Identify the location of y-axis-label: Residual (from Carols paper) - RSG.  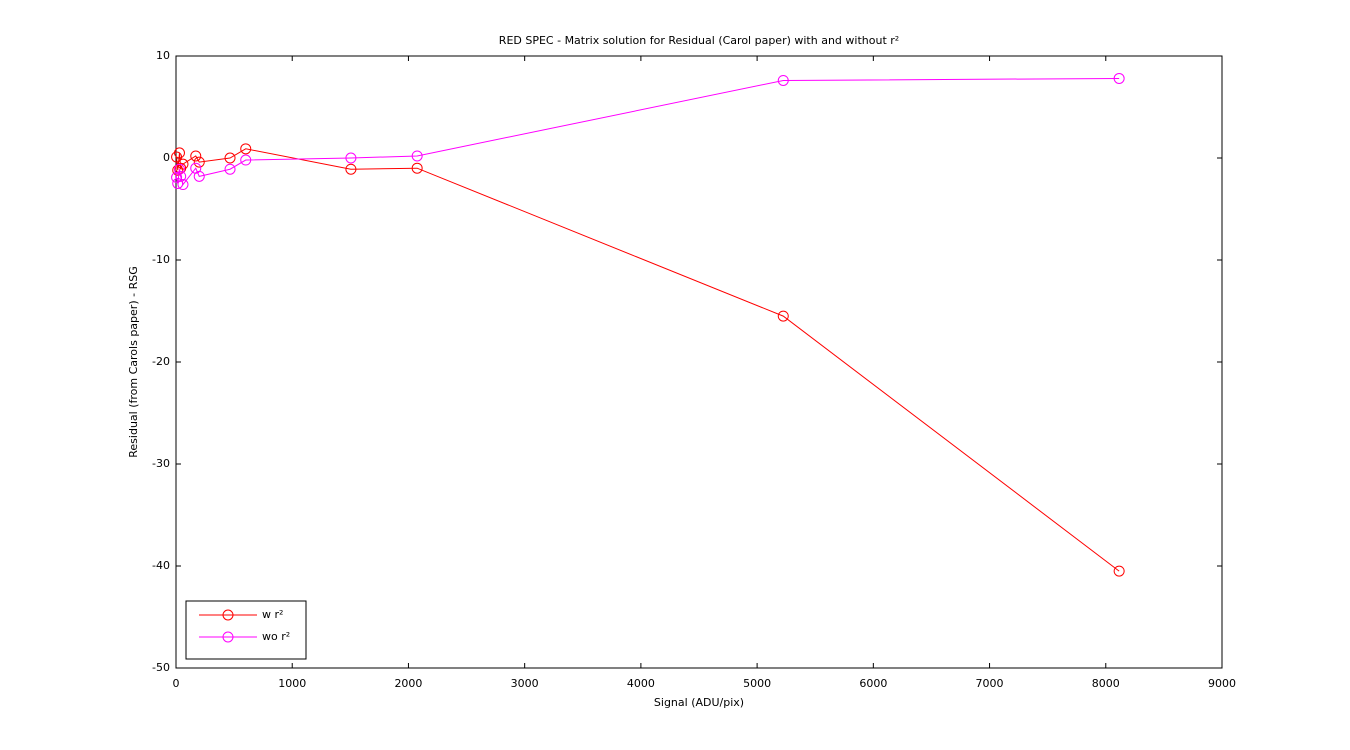
(133, 361).